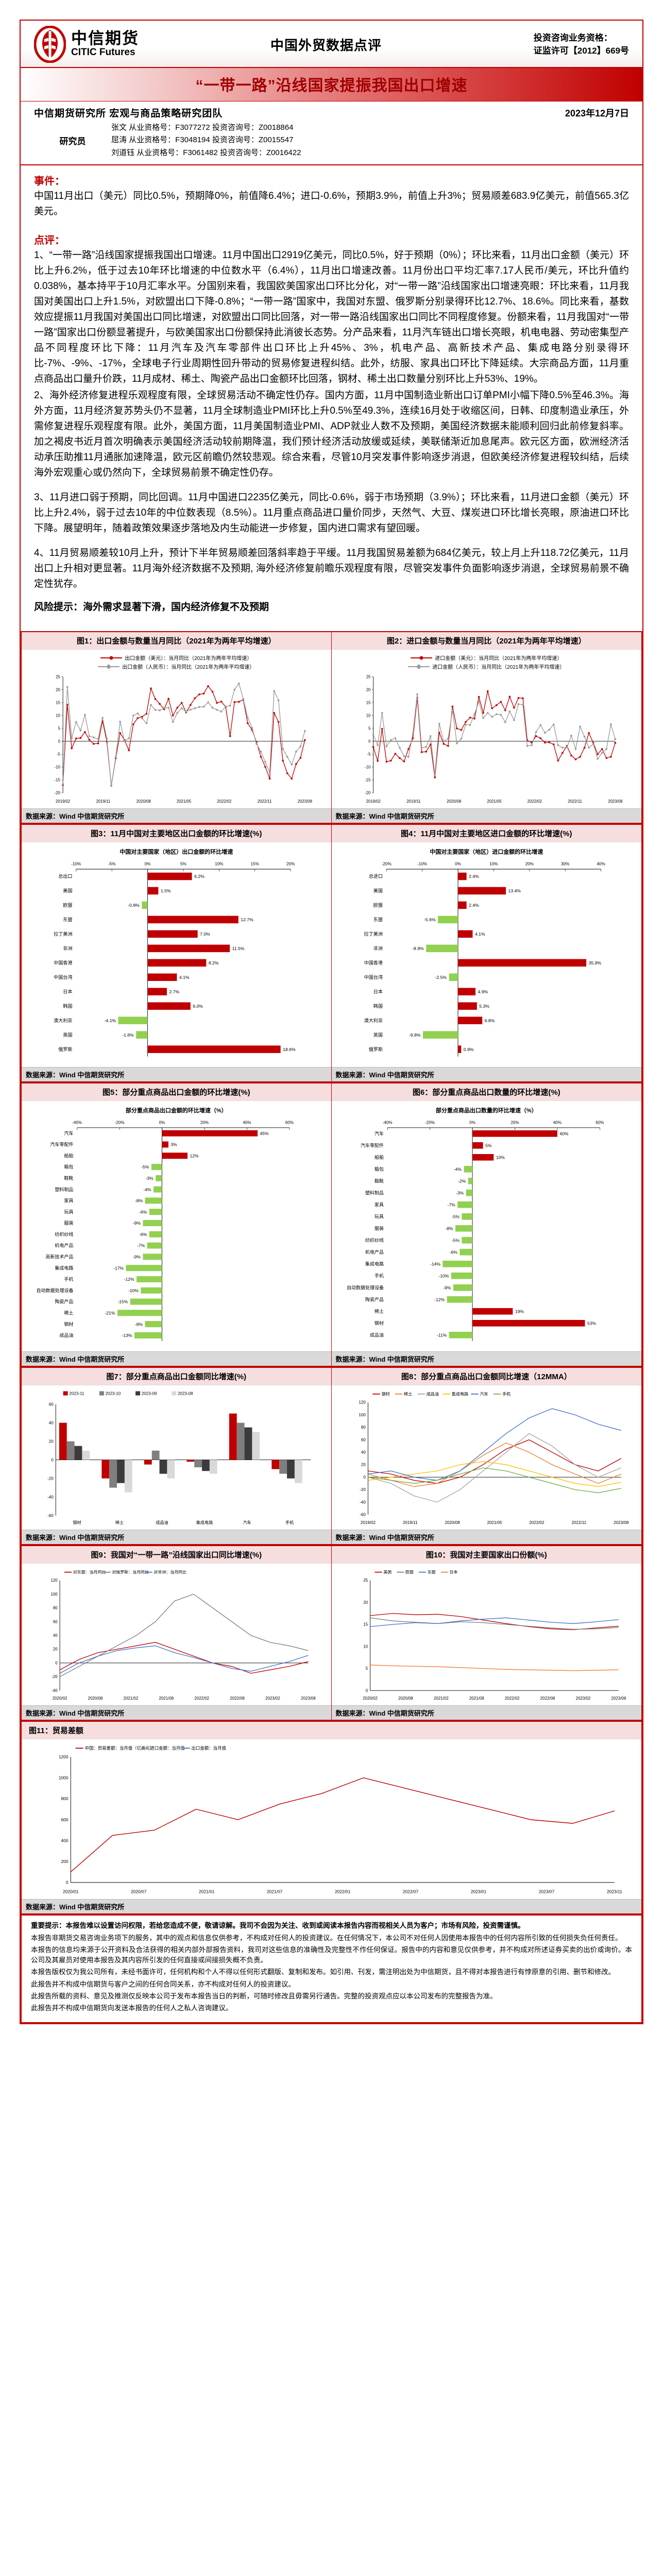 Image resolution: width=663 pixels, height=2576 pixels. What do you see at coordinates (374, 1240) in the screenshot?
I see `svg-text: 纺织纱线` at bounding box center [374, 1240].